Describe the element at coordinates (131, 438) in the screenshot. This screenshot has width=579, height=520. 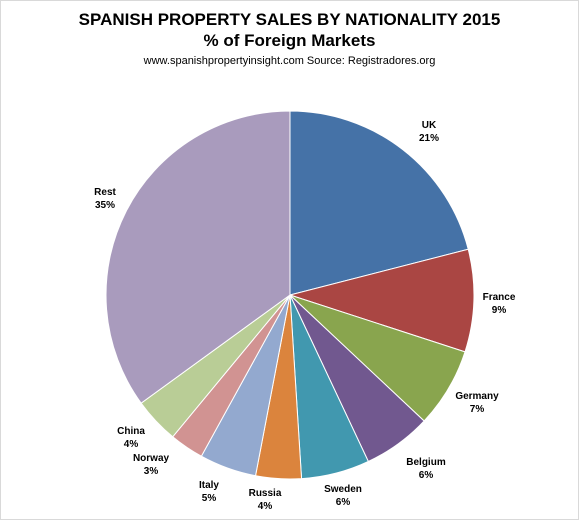
I see `slice-label-china: China 4%` at that location.